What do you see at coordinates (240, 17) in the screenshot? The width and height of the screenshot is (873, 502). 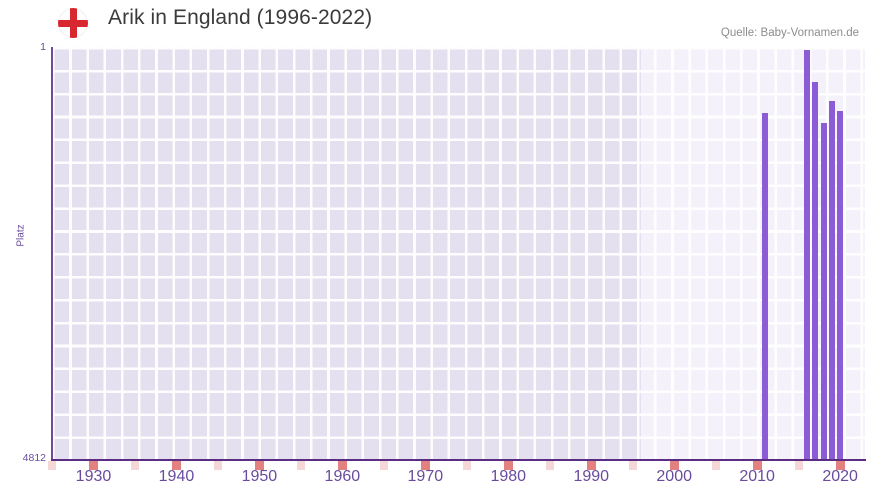 I see `page-title: Arik in England (1996-2022)` at bounding box center [240, 17].